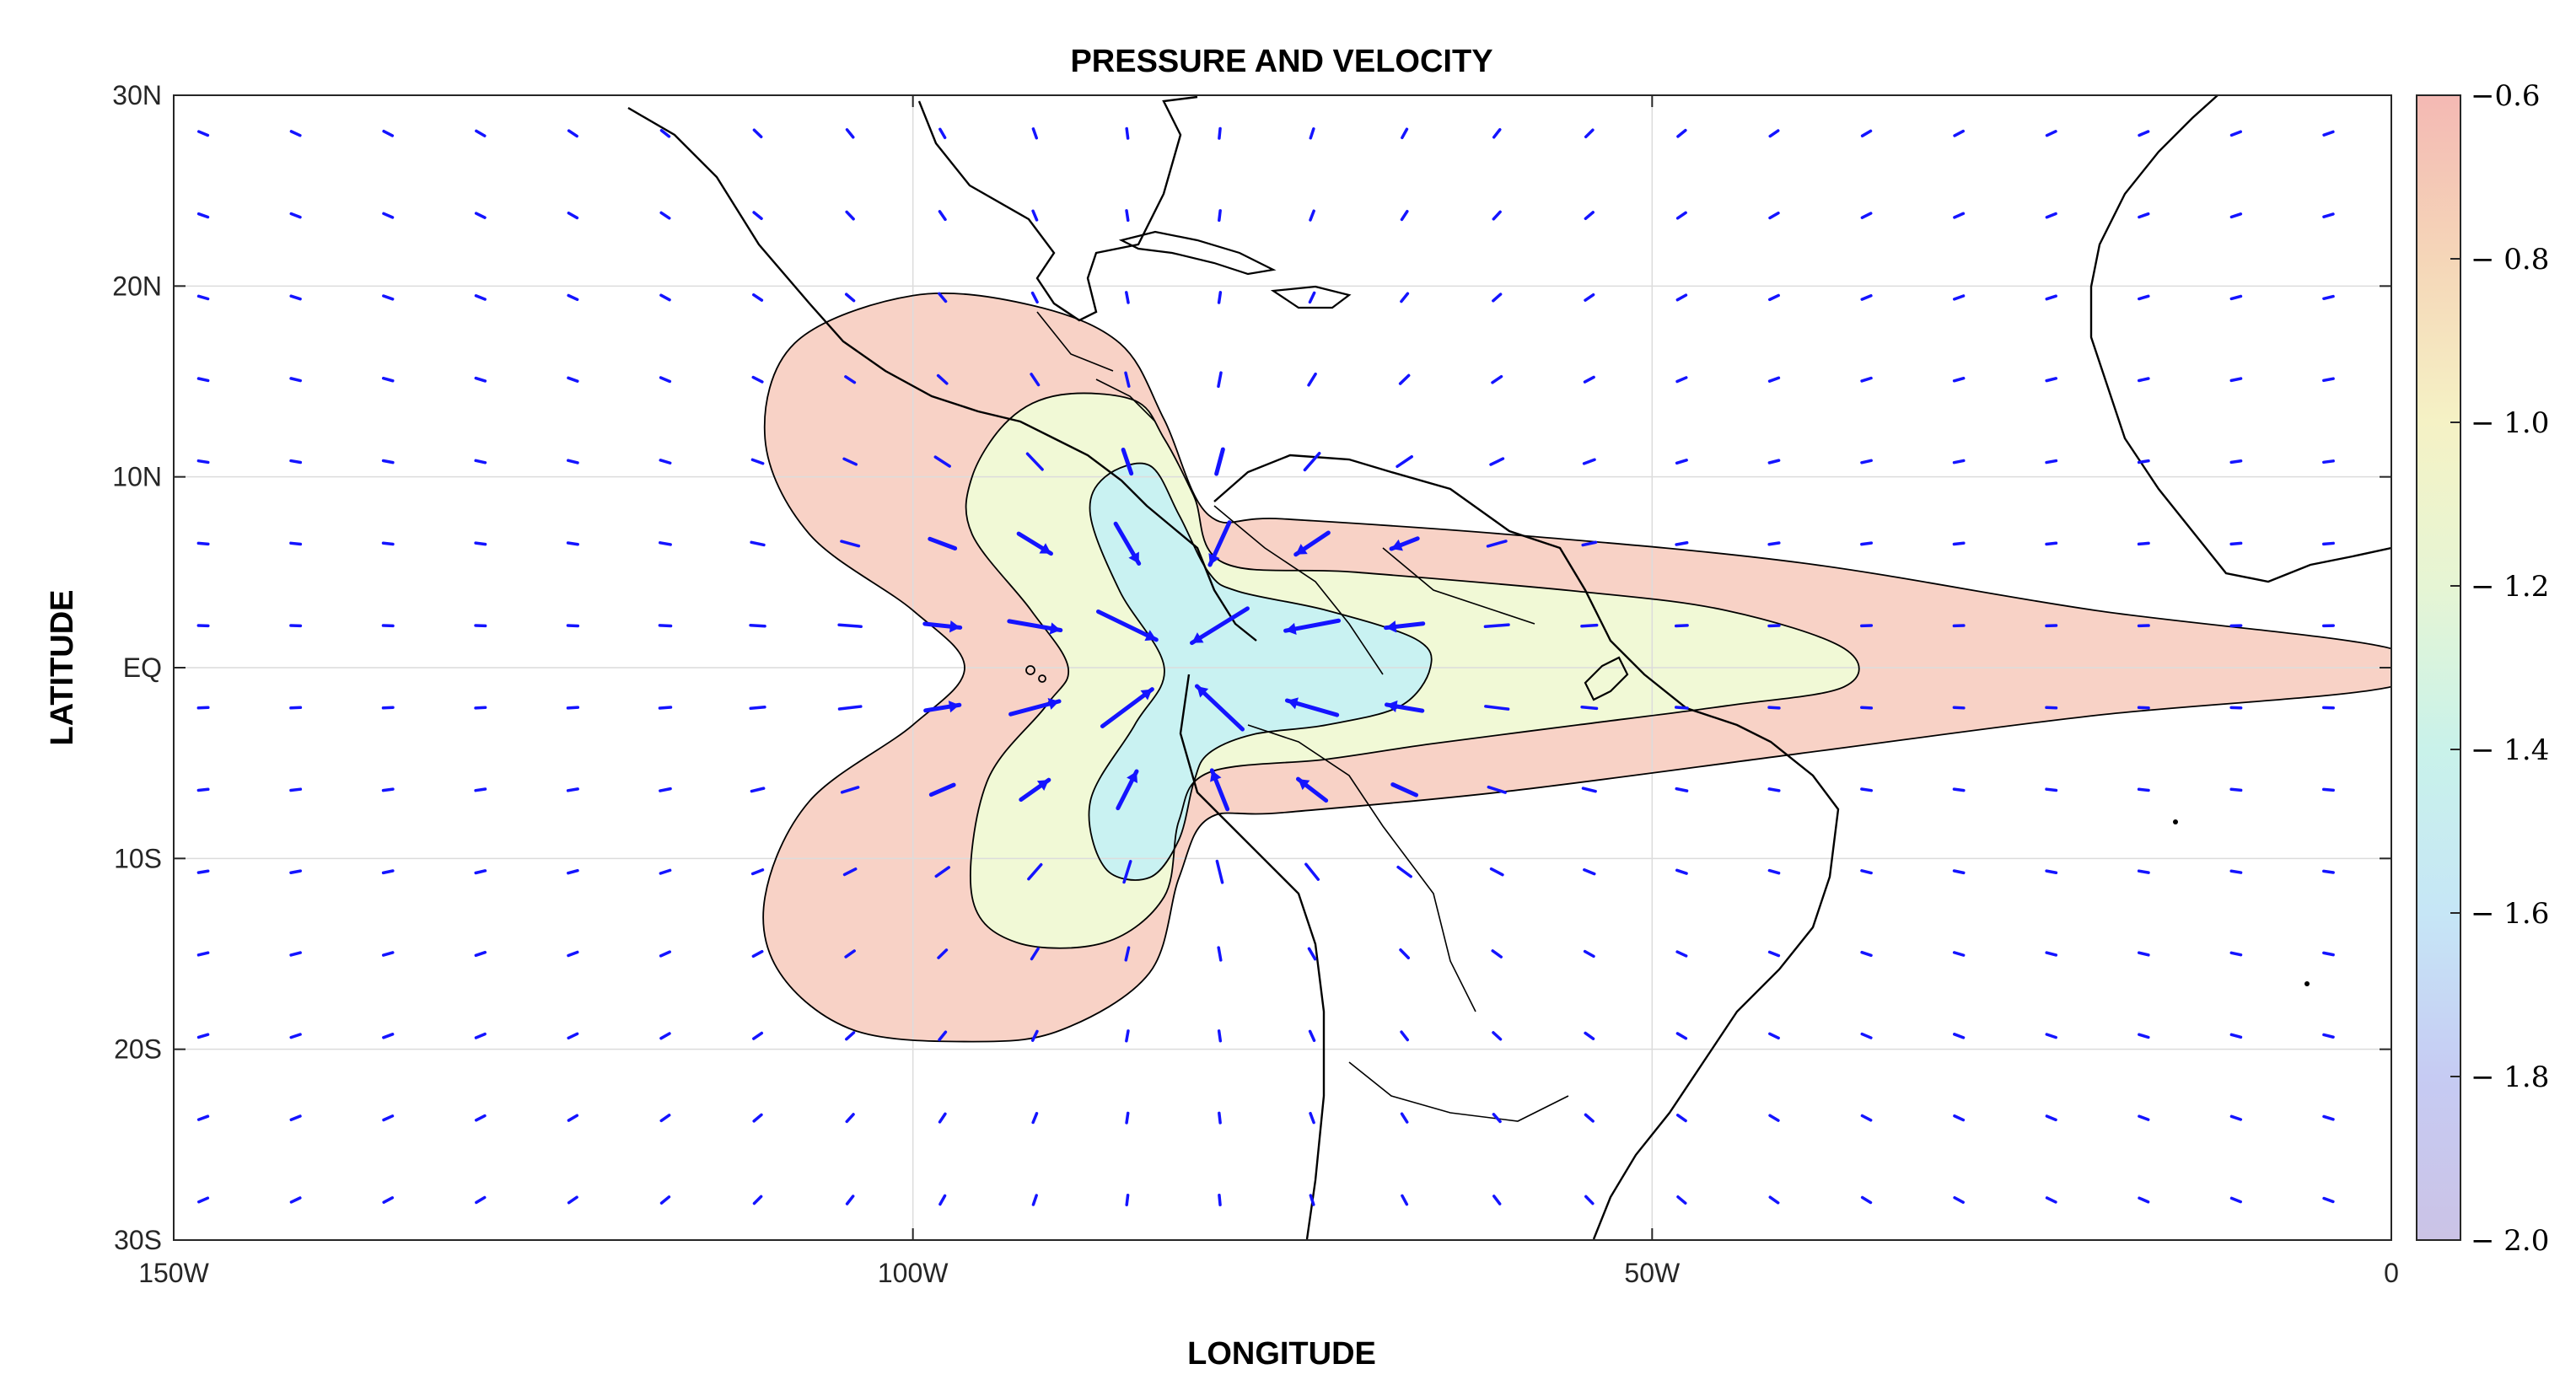  I want to click on coastline-hispaniola, so click(1311, 297).